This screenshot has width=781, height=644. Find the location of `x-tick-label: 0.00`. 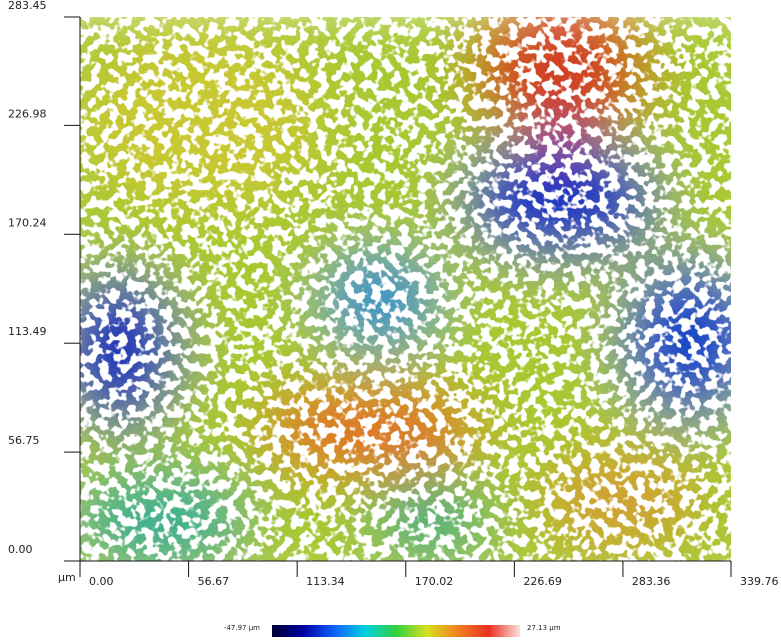

x-tick-label: 0.00 is located at coordinates (101, 581).